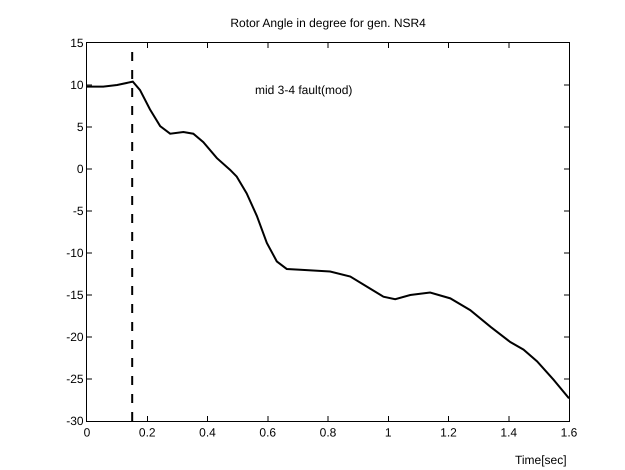  What do you see at coordinates (80, 127) in the screenshot?
I see `y-tick-label: 5` at bounding box center [80, 127].